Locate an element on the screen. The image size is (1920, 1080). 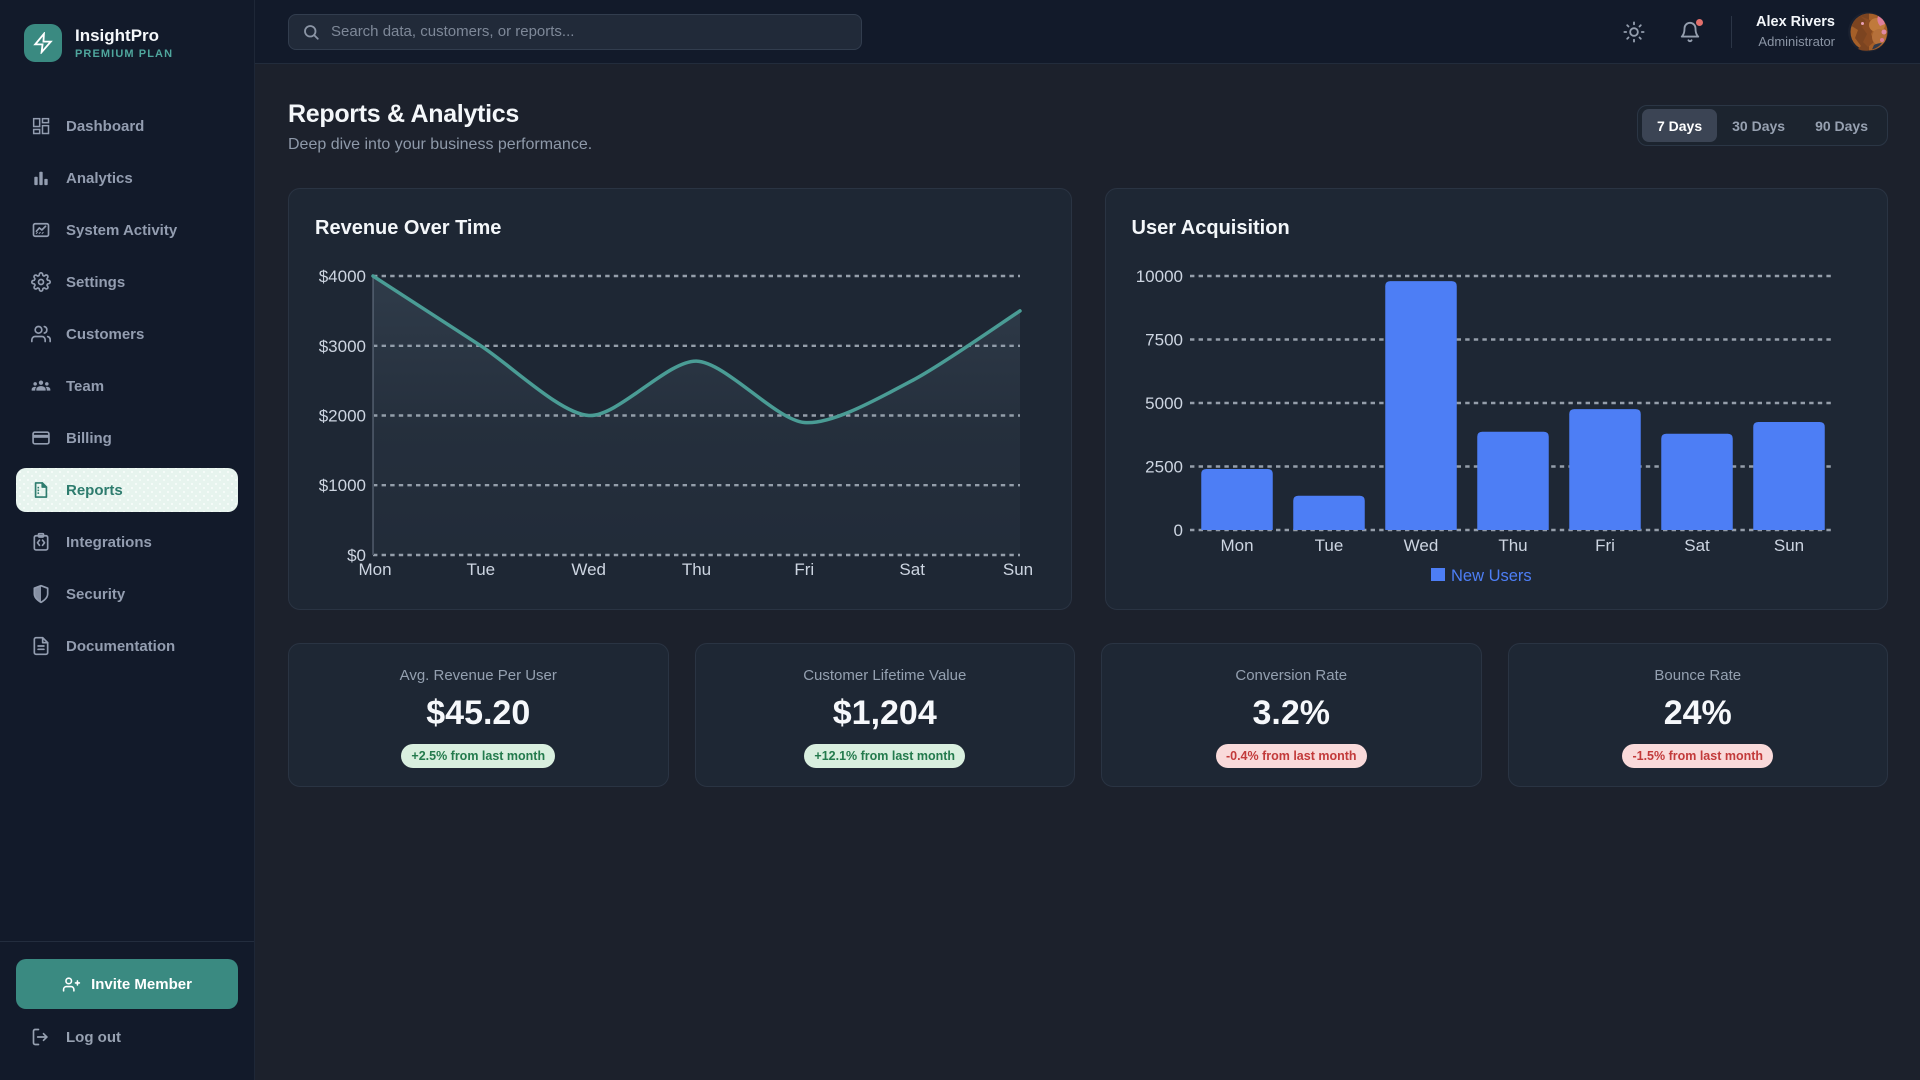
svg-text: $3000 is located at coordinates (342, 346).